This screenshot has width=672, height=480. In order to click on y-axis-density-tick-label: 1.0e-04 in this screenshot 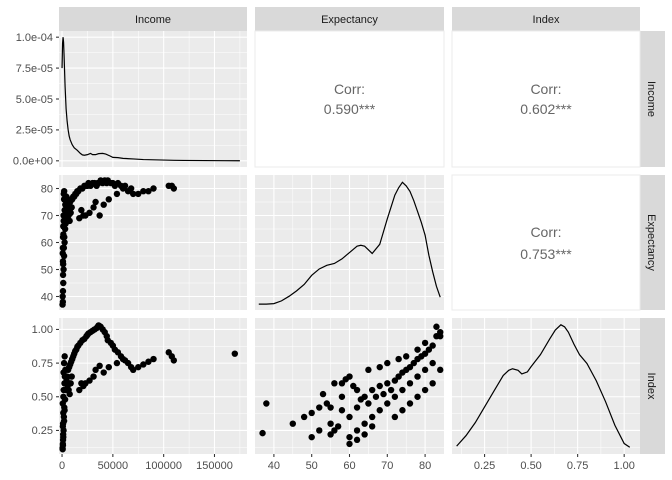, I will do `click(34, 38)`.